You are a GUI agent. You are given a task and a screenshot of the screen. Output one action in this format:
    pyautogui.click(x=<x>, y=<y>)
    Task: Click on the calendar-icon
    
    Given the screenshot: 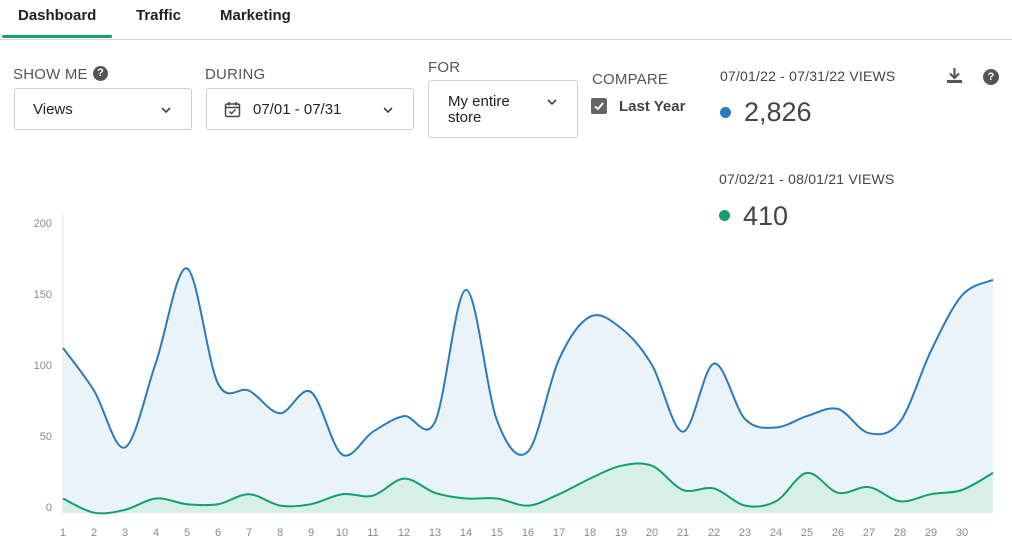 What is the action you would take?
    pyautogui.click(x=232, y=110)
    